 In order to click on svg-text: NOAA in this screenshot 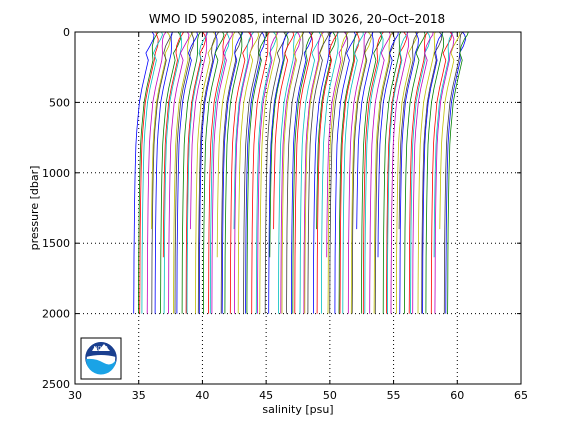, I will do `click(101, 349)`.